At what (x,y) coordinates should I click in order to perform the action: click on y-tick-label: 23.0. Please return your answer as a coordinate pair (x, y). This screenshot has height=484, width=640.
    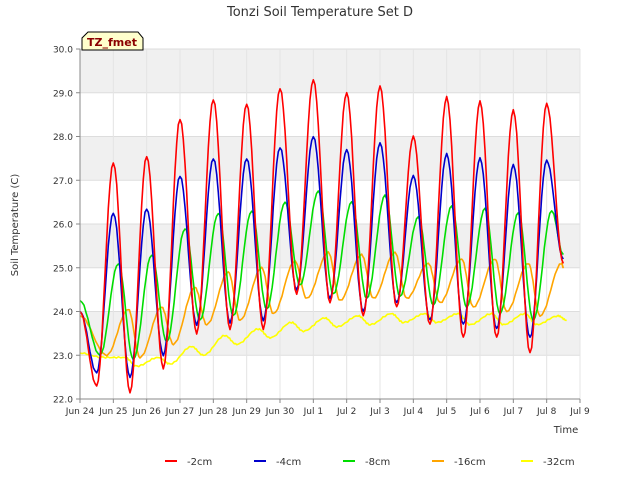
    Looking at the image, I should click on (63, 357).